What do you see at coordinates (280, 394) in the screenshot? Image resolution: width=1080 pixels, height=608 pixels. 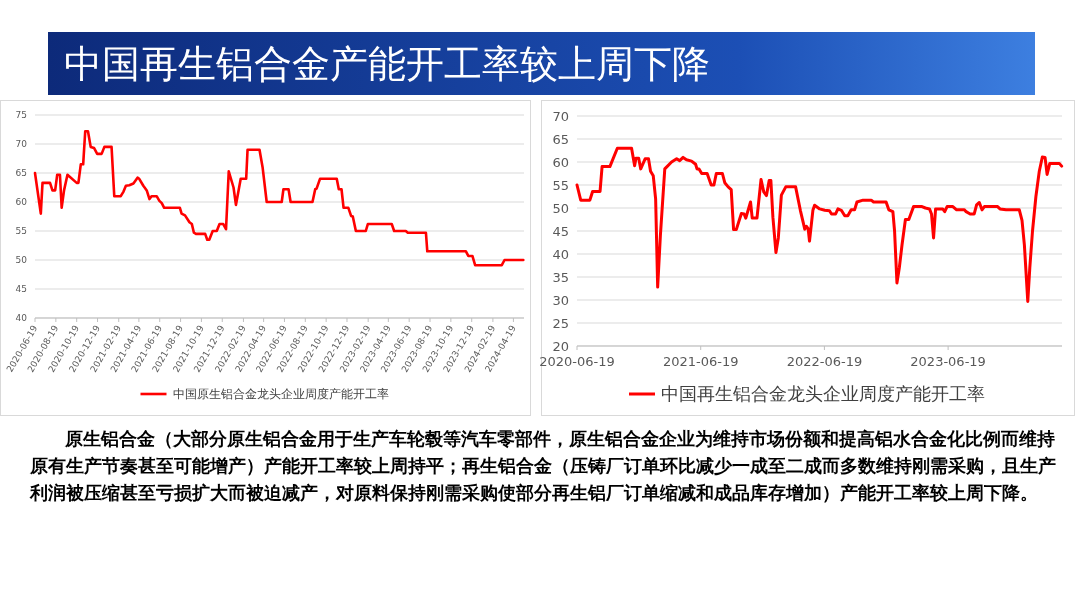 I see `legend-label: 中国原生铝合金龙头企业周度产能开工率` at bounding box center [280, 394].